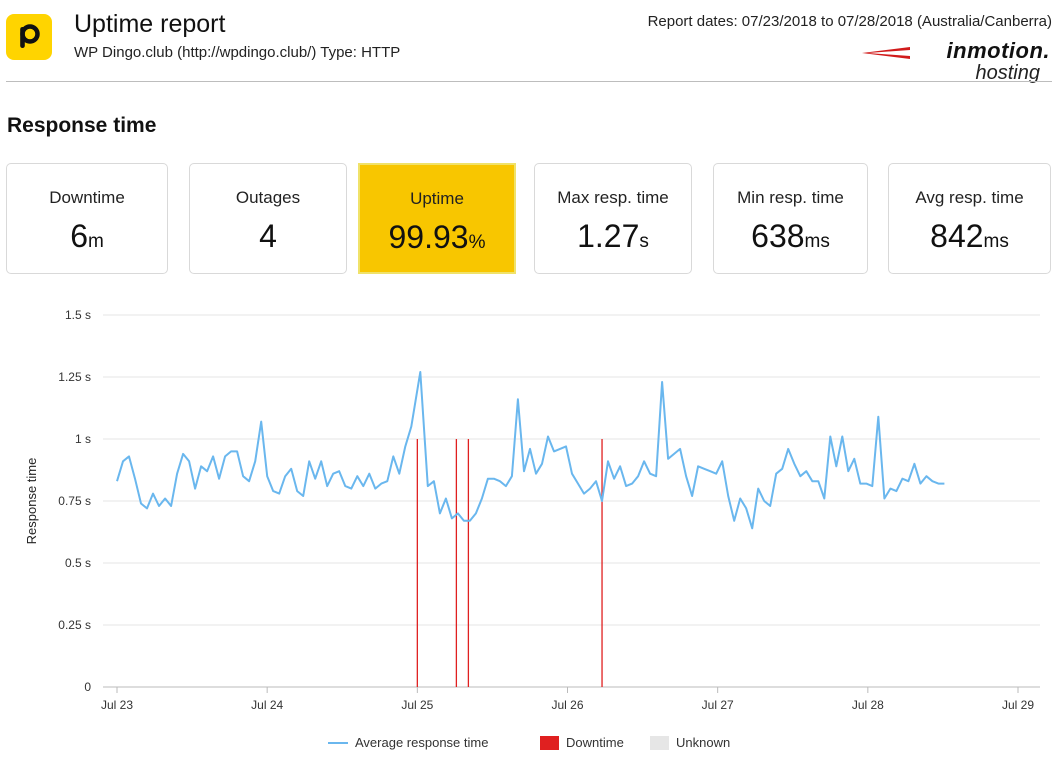 The image size is (1058, 760). Describe the element at coordinates (338, 742) in the screenshot. I see `legend-line-swatch` at that location.